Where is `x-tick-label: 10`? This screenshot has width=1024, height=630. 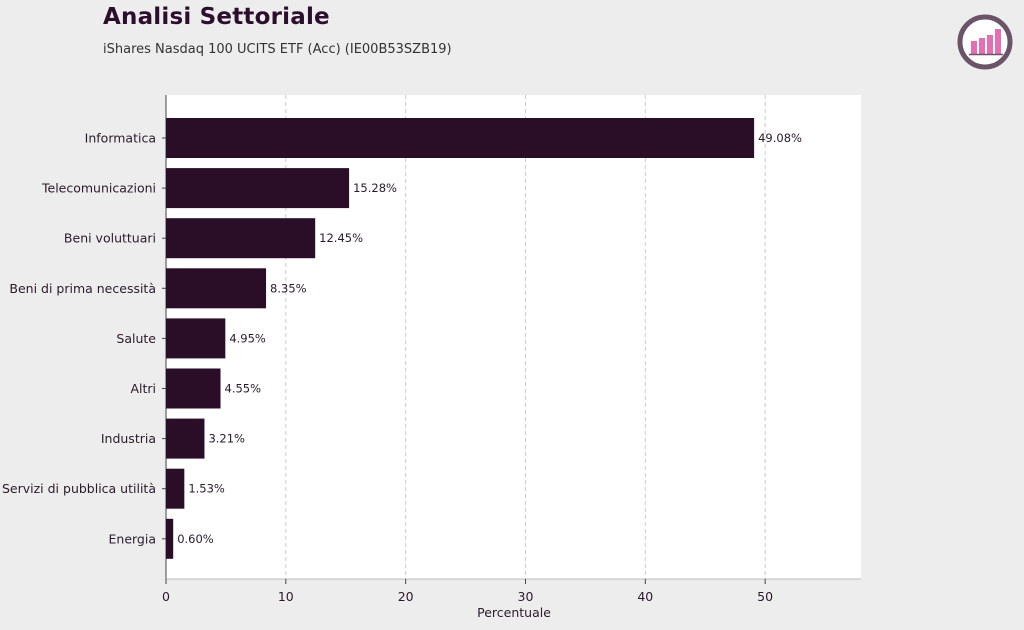 x-tick-label: 10 is located at coordinates (286, 596).